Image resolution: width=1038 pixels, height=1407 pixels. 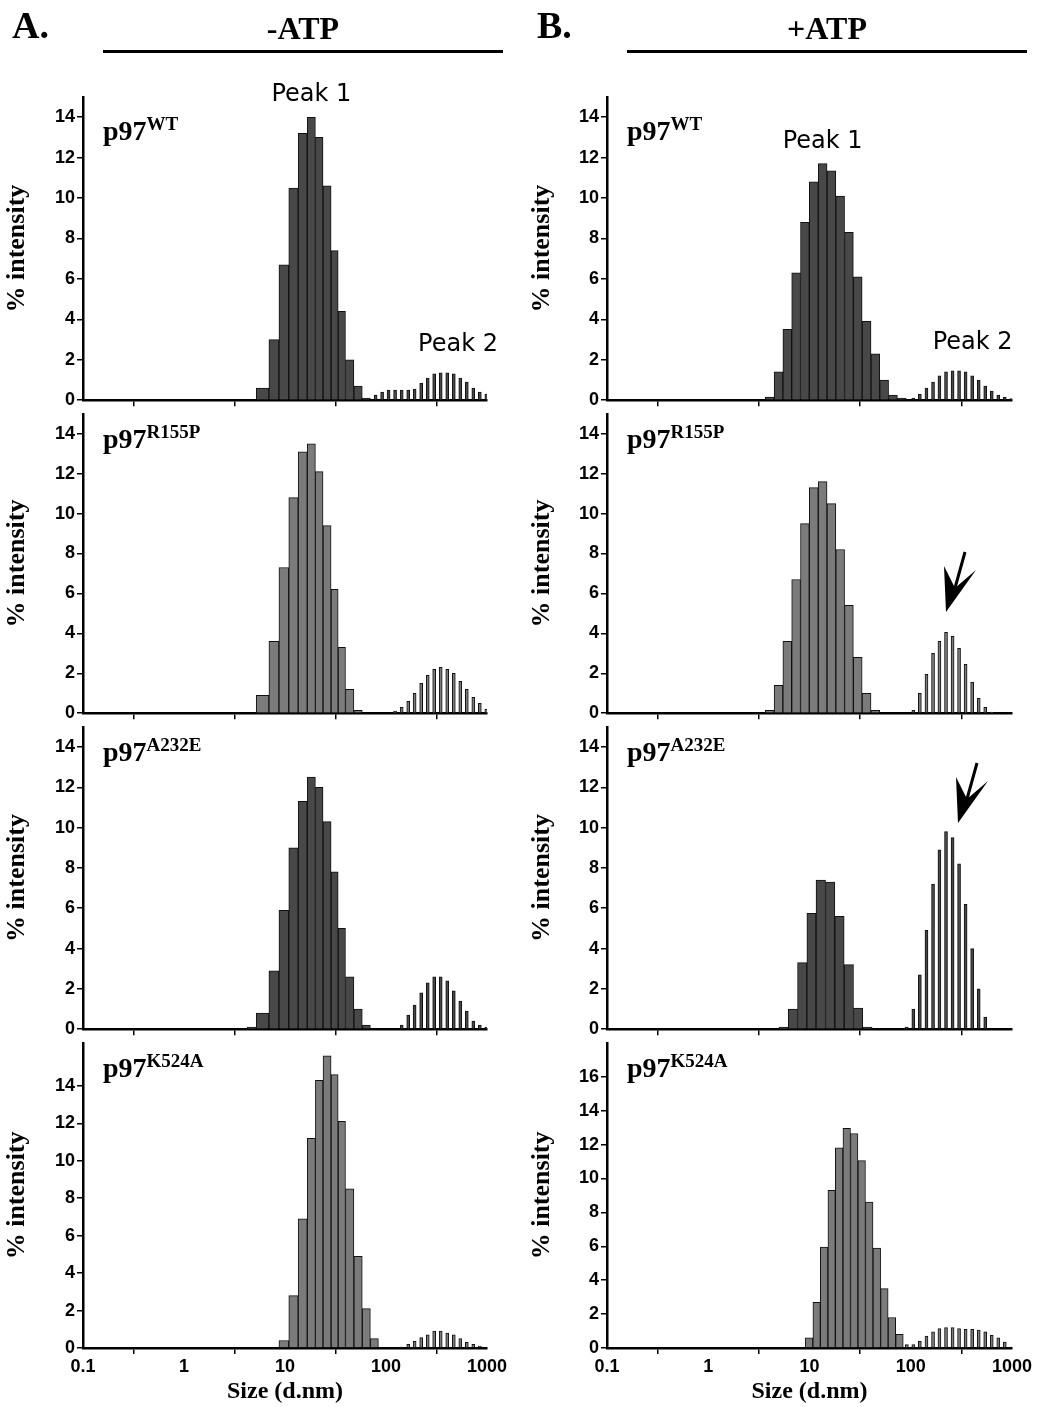 I want to click on chart-subtitle: -ATP, so click(x=303, y=29).